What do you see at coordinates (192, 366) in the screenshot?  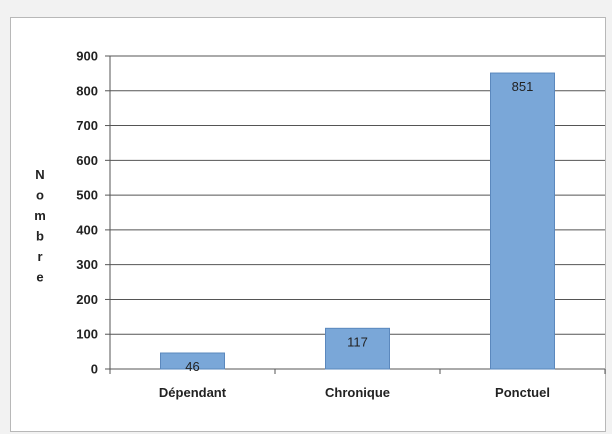 I see `data-label: 46` at bounding box center [192, 366].